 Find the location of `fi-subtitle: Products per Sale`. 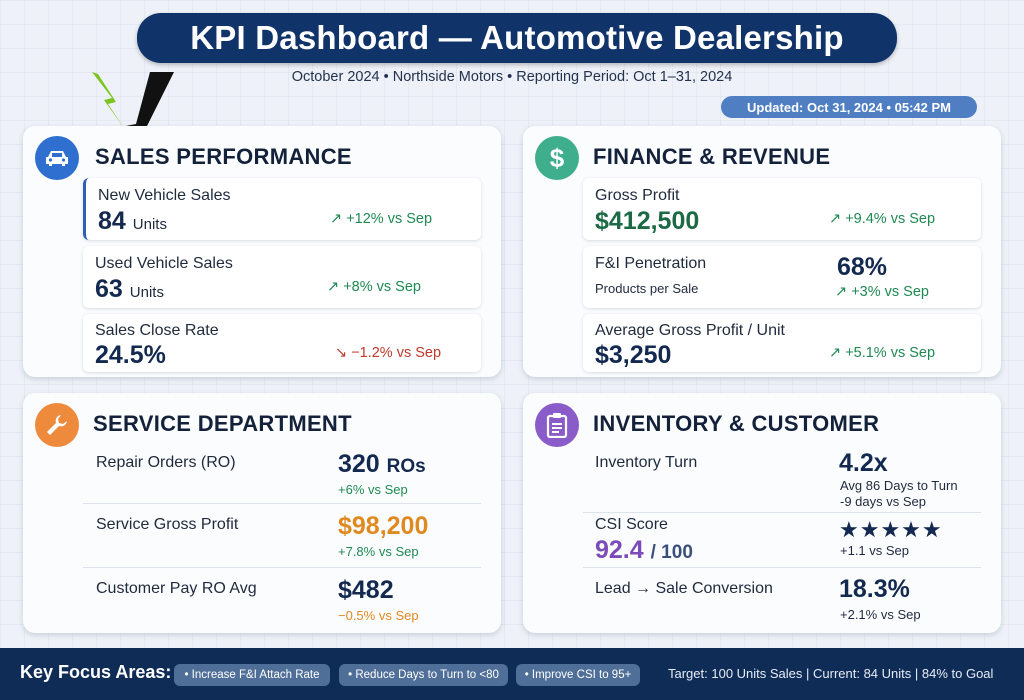

fi-subtitle: Products per Sale is located at coordinates (647, 288).